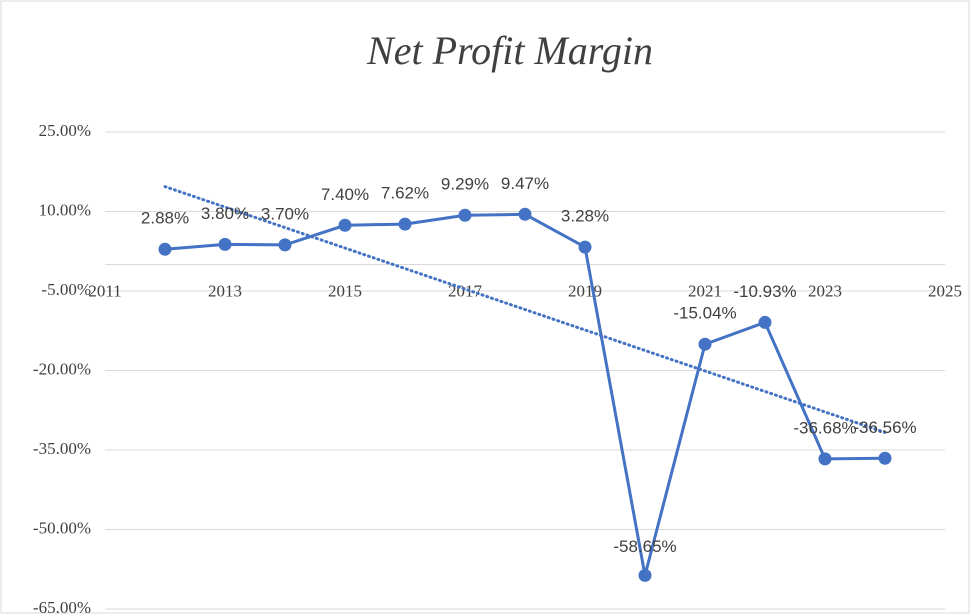  Describe the element at coordinates (465, 184) in the screenshot. I see `data-label: 9.29%` at that location.